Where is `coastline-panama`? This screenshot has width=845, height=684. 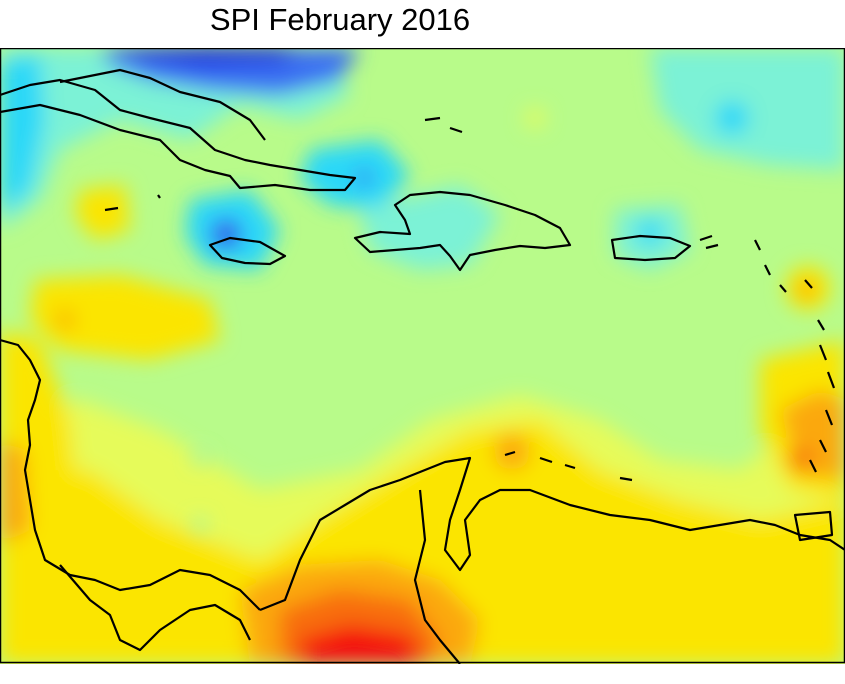
coastline-panama is located at coordinates (155, 608).